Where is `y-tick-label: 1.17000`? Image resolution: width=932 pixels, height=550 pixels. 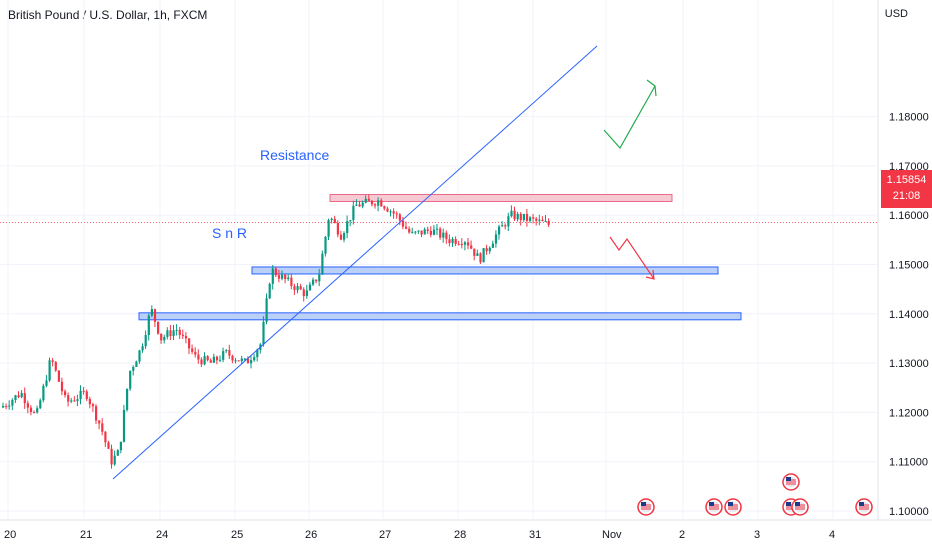
y-tick-label: 1.17000 is located at coordinates (909, 167).